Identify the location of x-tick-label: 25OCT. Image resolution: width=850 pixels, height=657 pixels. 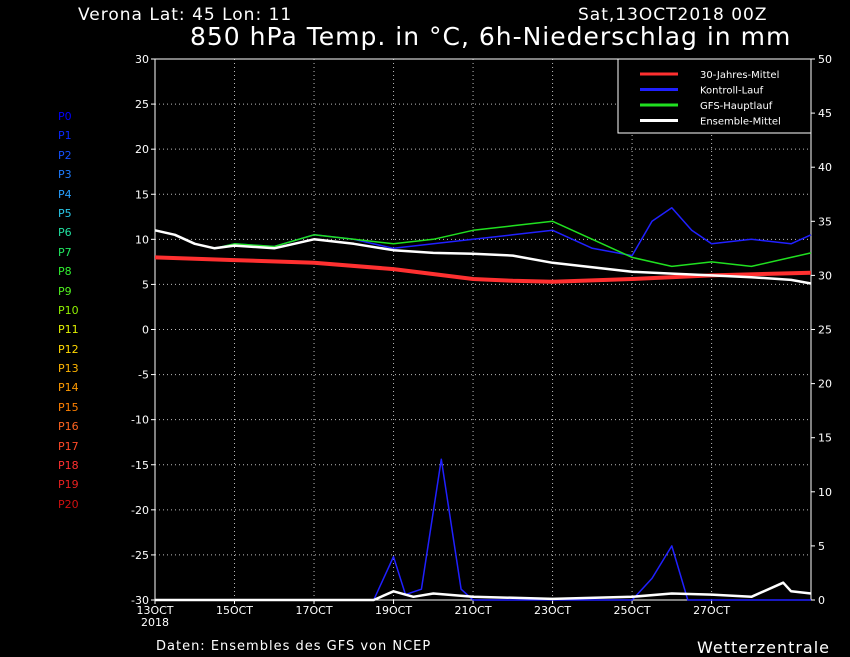
(632, 610).